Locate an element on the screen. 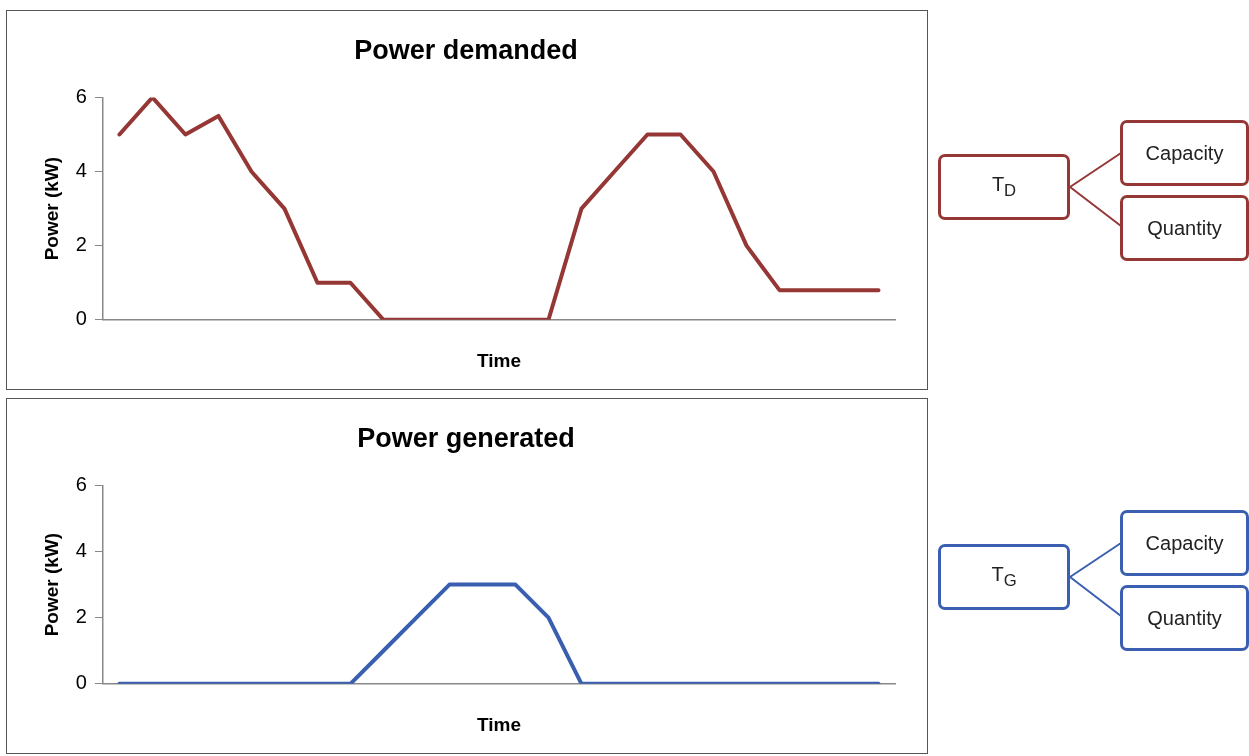  text: T$_{G}$ is located at coordinates (1004, 577).